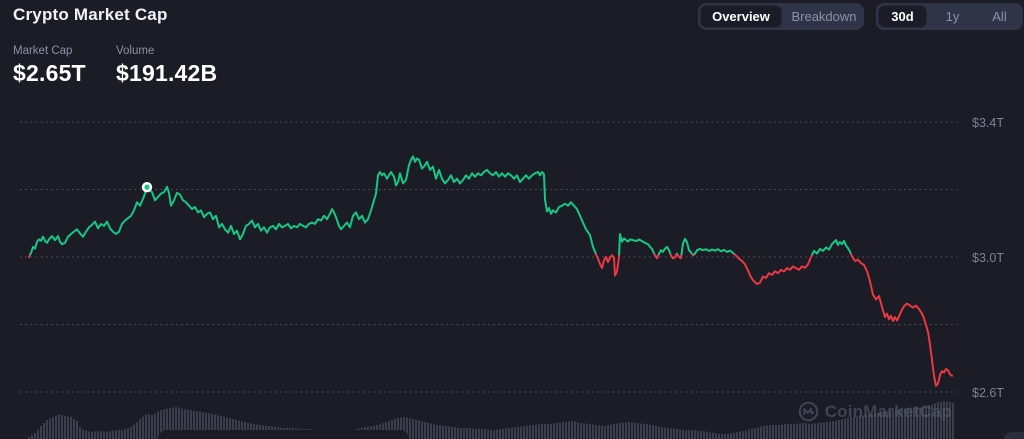 This screenshot has width=1024, height=439. I want to click on bottom-notch, so click(283, 434).